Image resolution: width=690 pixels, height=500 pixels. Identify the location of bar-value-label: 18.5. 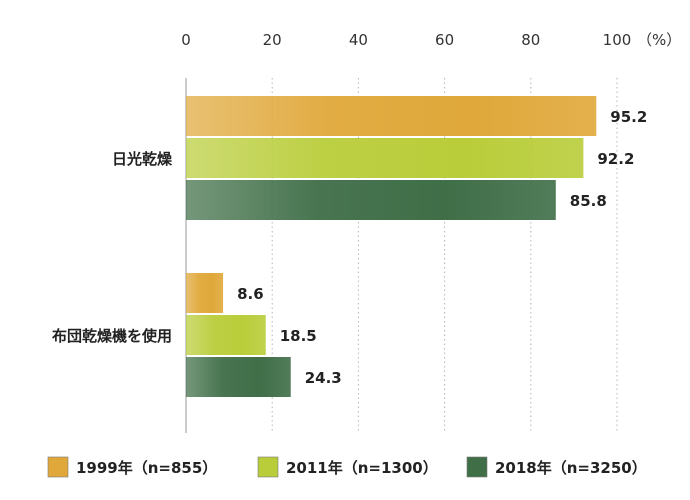
(298, 336).